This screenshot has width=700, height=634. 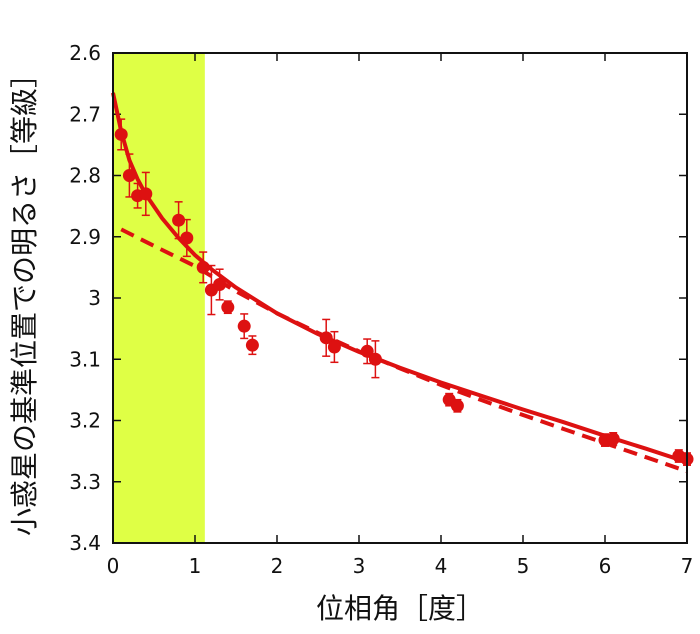 I want to click on y-tick-label: 2.8, so click(x=85, y=176).